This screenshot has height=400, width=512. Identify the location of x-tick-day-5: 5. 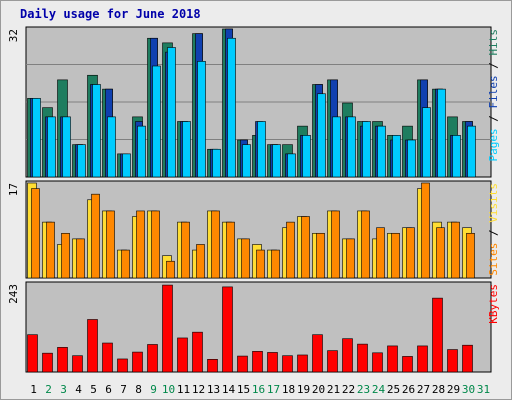
(93, 389).